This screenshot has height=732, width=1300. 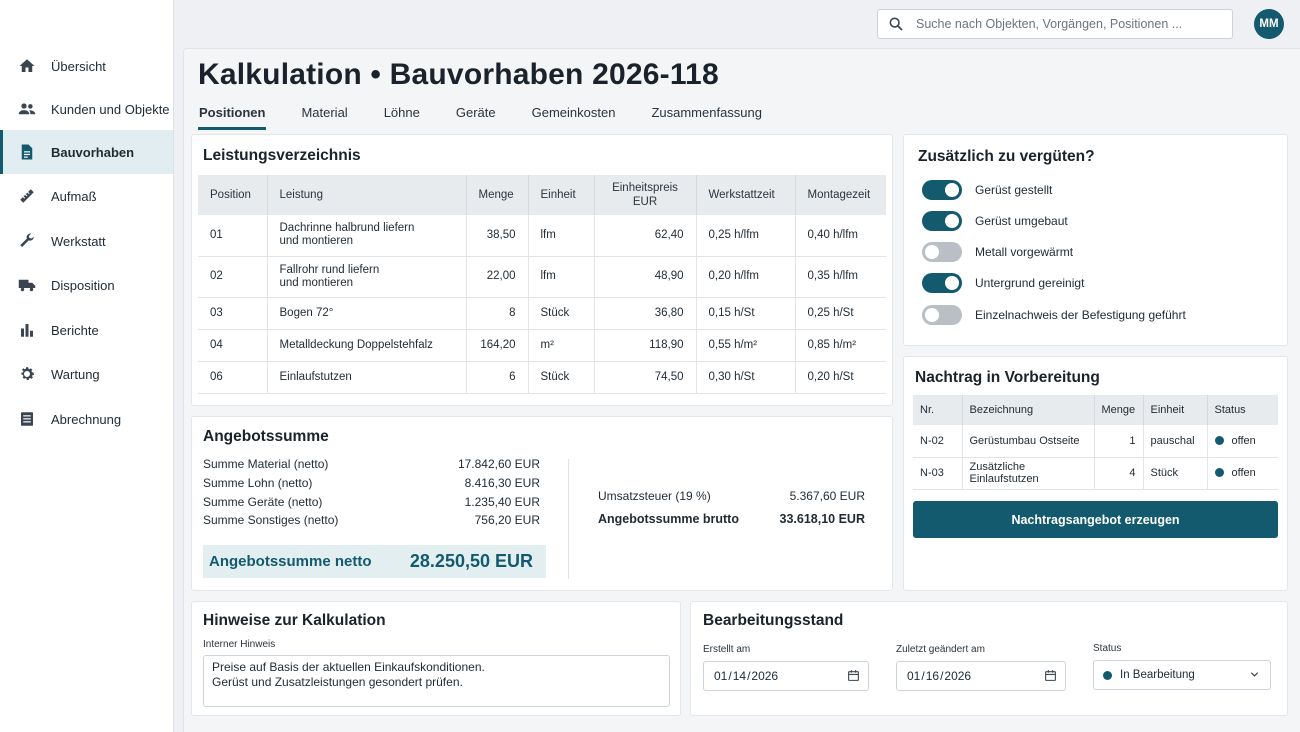 I want to click on tab-gemeinkosten: Gemeinkosten, so click(x=573, y=112).